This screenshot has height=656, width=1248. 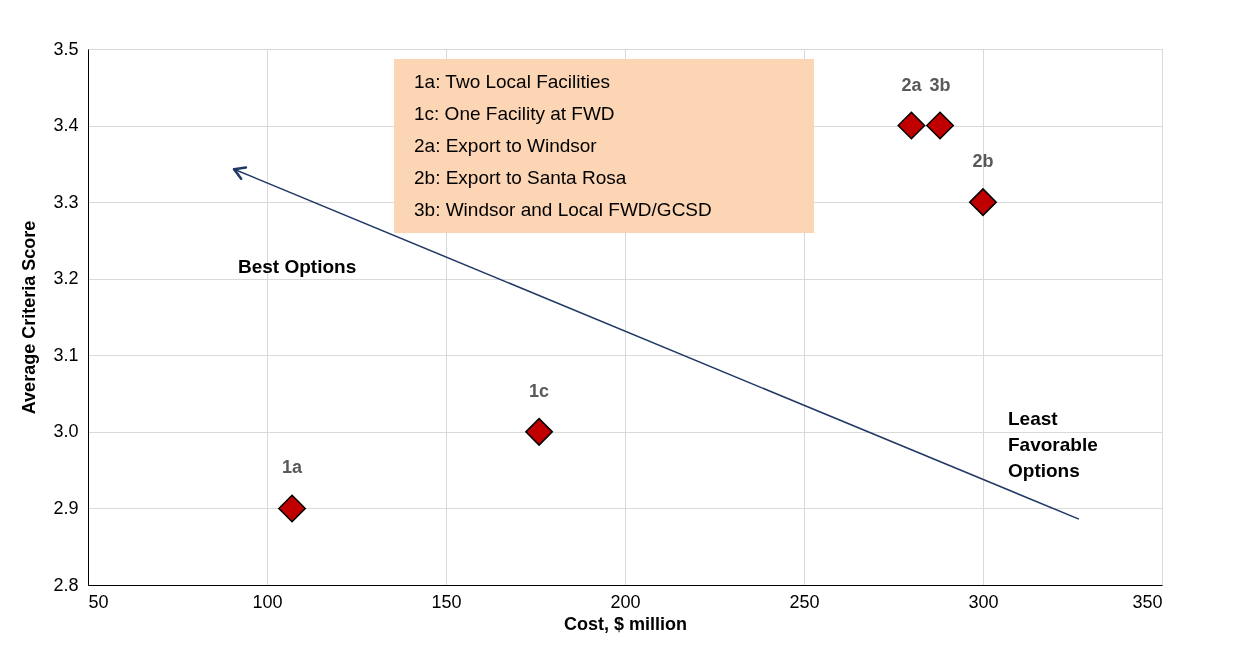 What do you see at coordinates (804, 601) in the screenshot?
I see `x-tick-label: 250` at bounding box center [804, 601].